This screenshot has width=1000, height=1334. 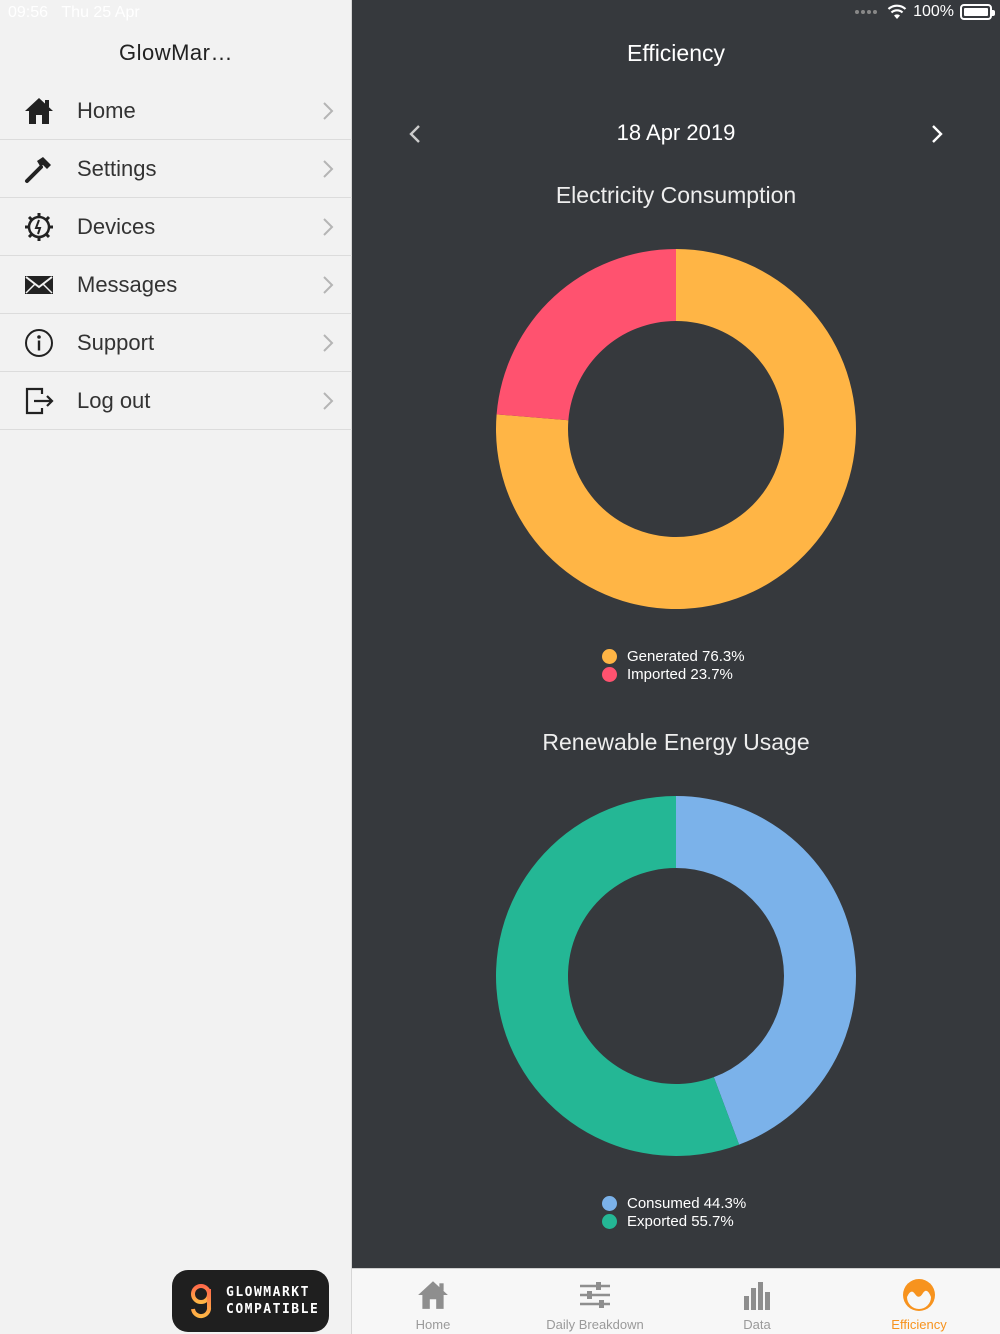 I want to click on donut-slice-imported, so click(x=586, y=335).